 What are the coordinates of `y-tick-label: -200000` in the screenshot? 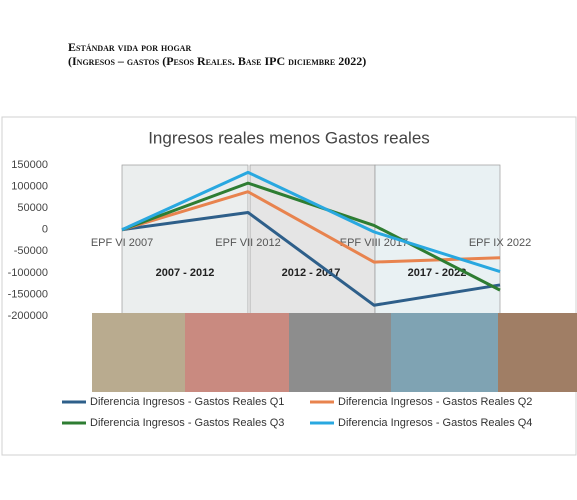 It's located at (28, 316).